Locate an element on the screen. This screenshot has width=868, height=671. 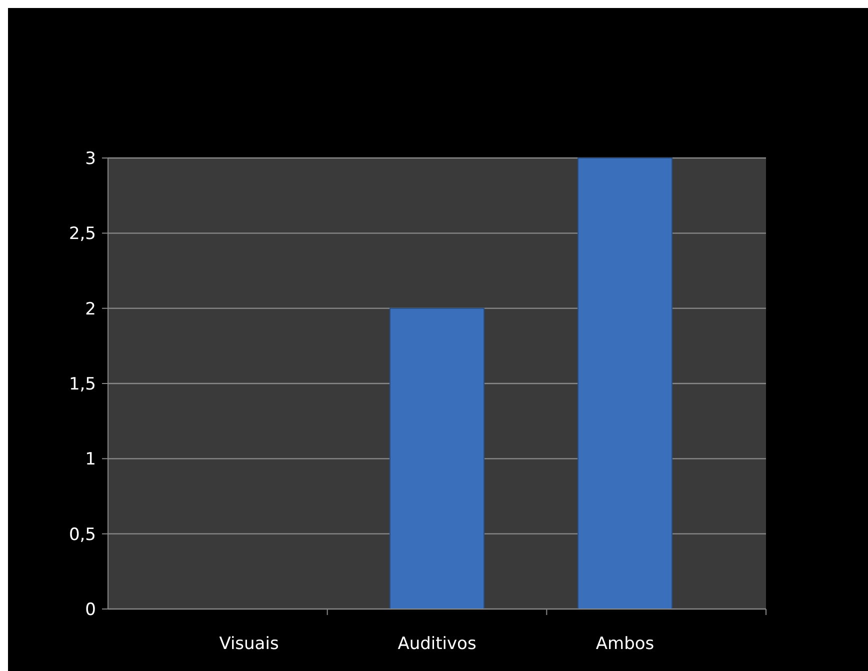
y-tick-label: 1,5 is located at coordinates (82, 384).